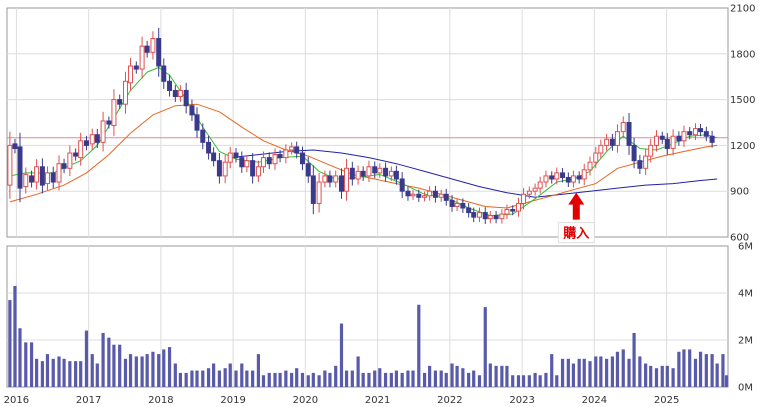  I want to click on year-tick-label: 2020, so click(305, 400).